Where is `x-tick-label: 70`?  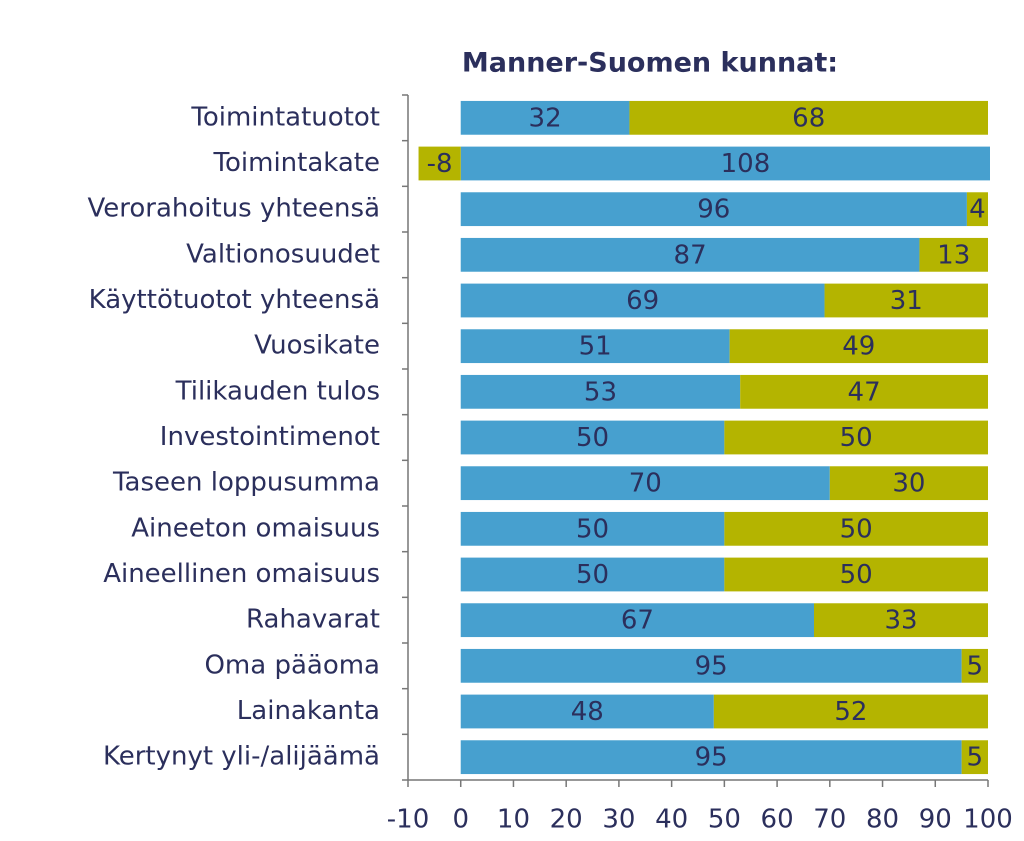
x-tick-label: 70 is located at coordinates (829, 820).